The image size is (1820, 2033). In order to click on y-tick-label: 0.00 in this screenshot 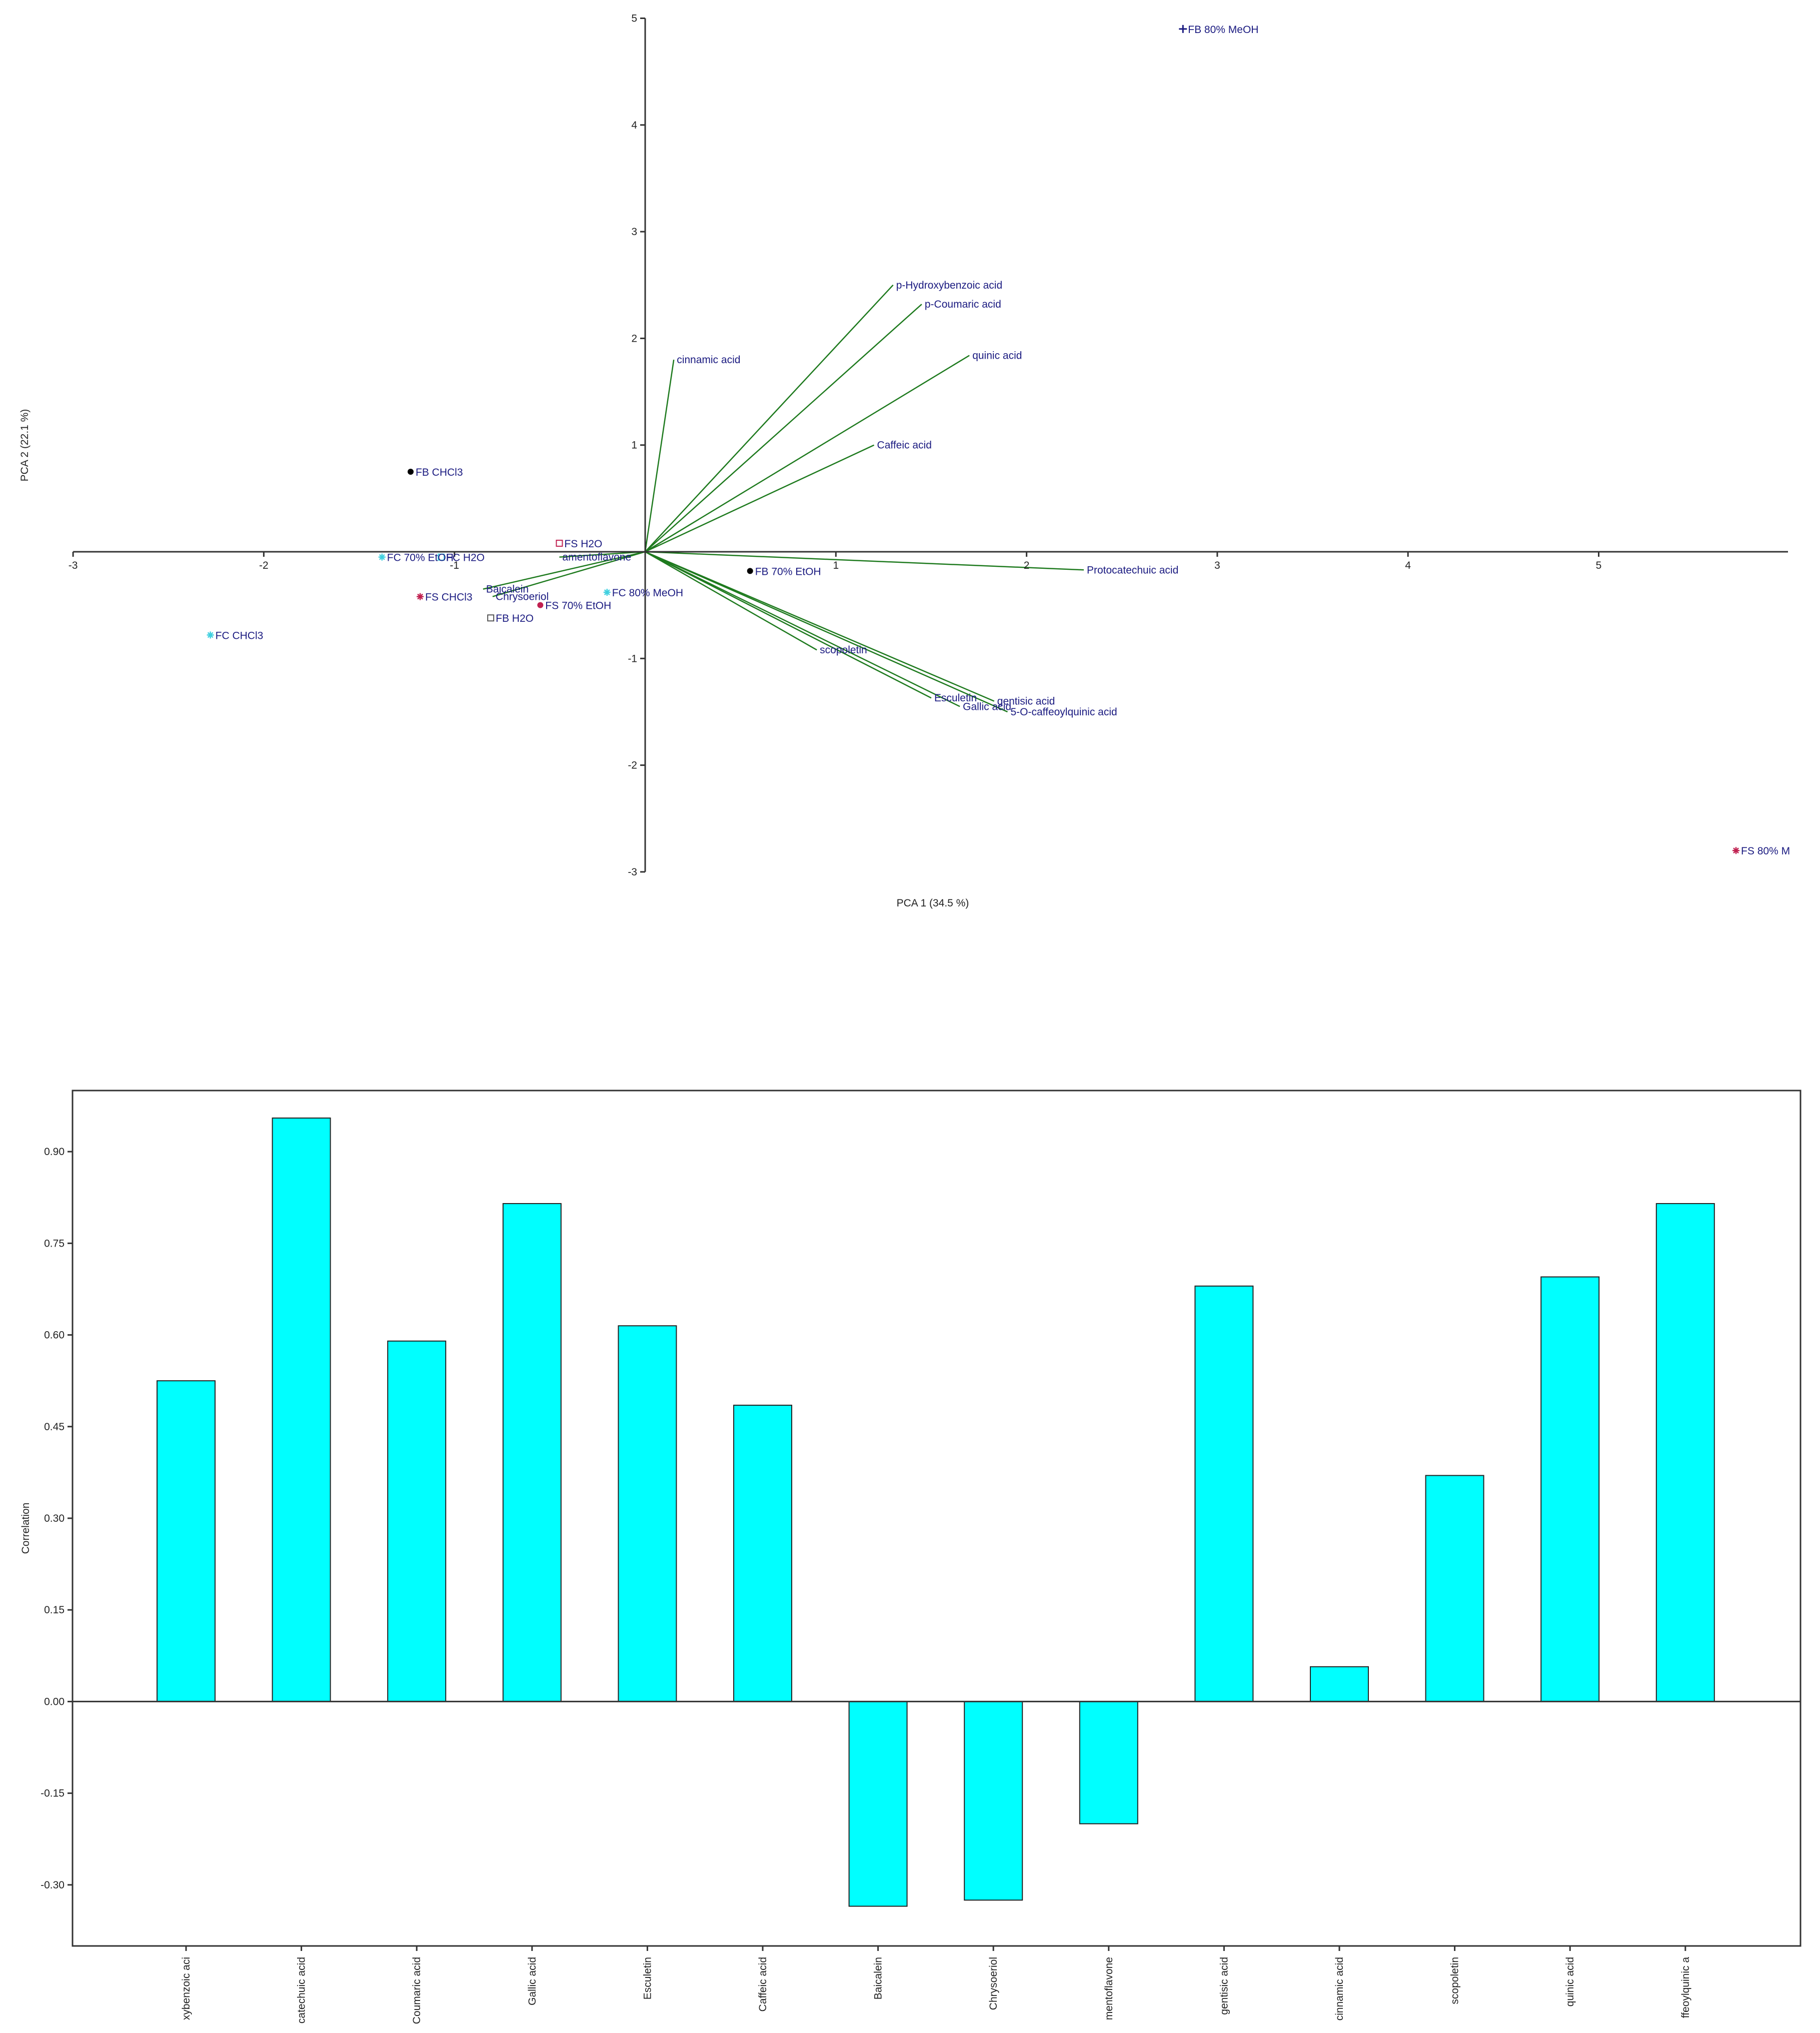, I will do `click(54, 1702)`.